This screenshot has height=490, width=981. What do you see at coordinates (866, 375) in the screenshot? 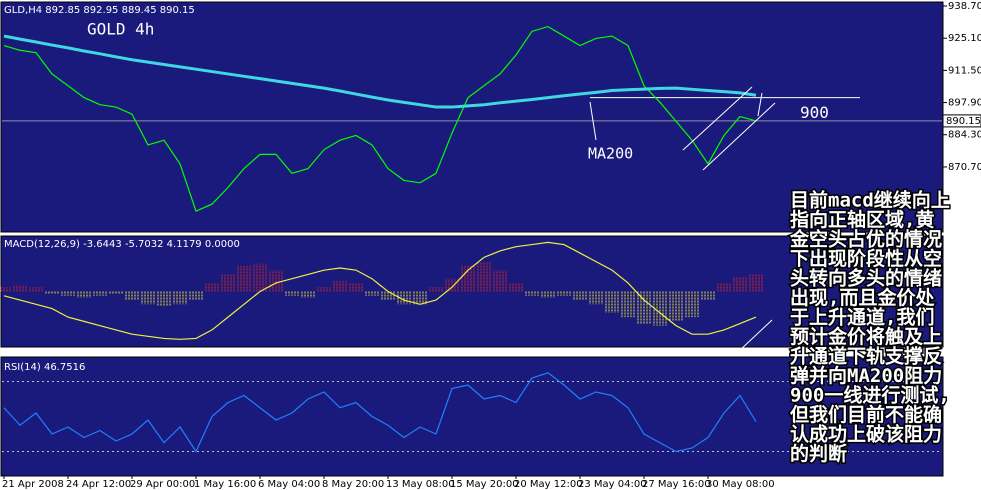
I see `annotation-text: 弹并向MA200阻力` at bounding box center [866, 375].